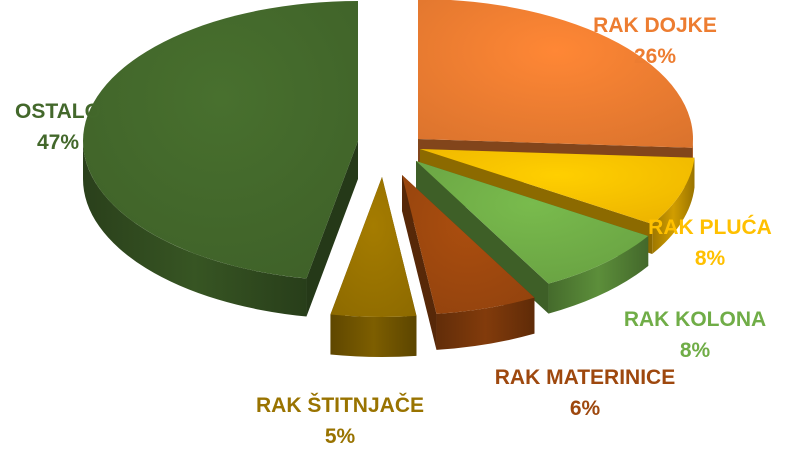 This screenshot has height=451, width=805. I want to click on slice-rak-kolona, so click(532, 237).